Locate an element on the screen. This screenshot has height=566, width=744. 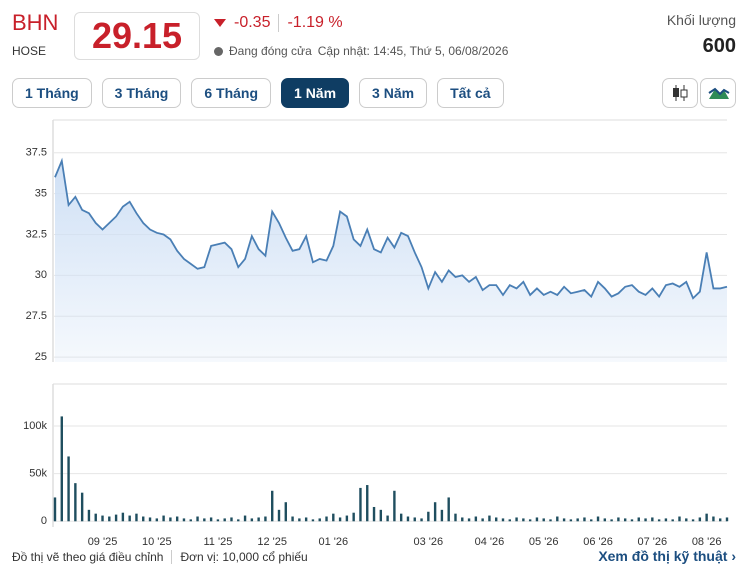
down-arrow is located at coordinates (220, 23).